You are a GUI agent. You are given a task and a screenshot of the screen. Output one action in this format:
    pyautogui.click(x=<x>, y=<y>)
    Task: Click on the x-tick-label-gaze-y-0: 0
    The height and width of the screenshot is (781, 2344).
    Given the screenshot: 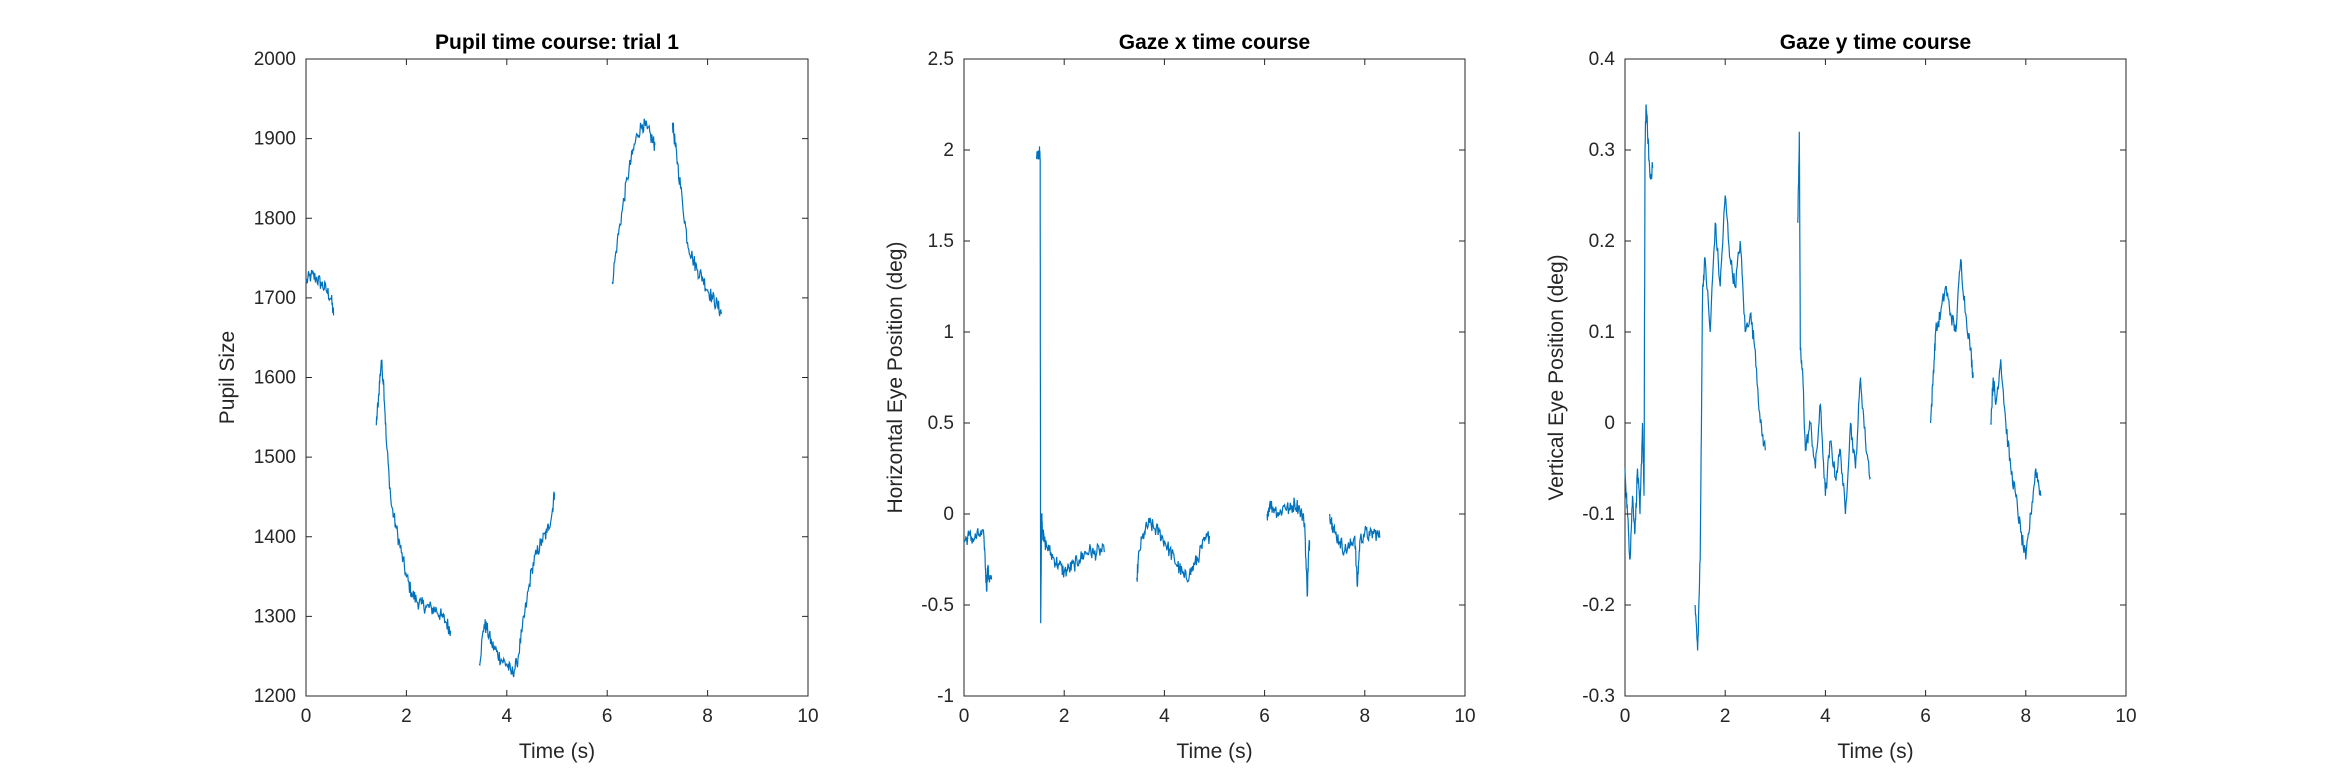 What is the action you would take?
    pyautogui.click(x=1625, y=716)
    